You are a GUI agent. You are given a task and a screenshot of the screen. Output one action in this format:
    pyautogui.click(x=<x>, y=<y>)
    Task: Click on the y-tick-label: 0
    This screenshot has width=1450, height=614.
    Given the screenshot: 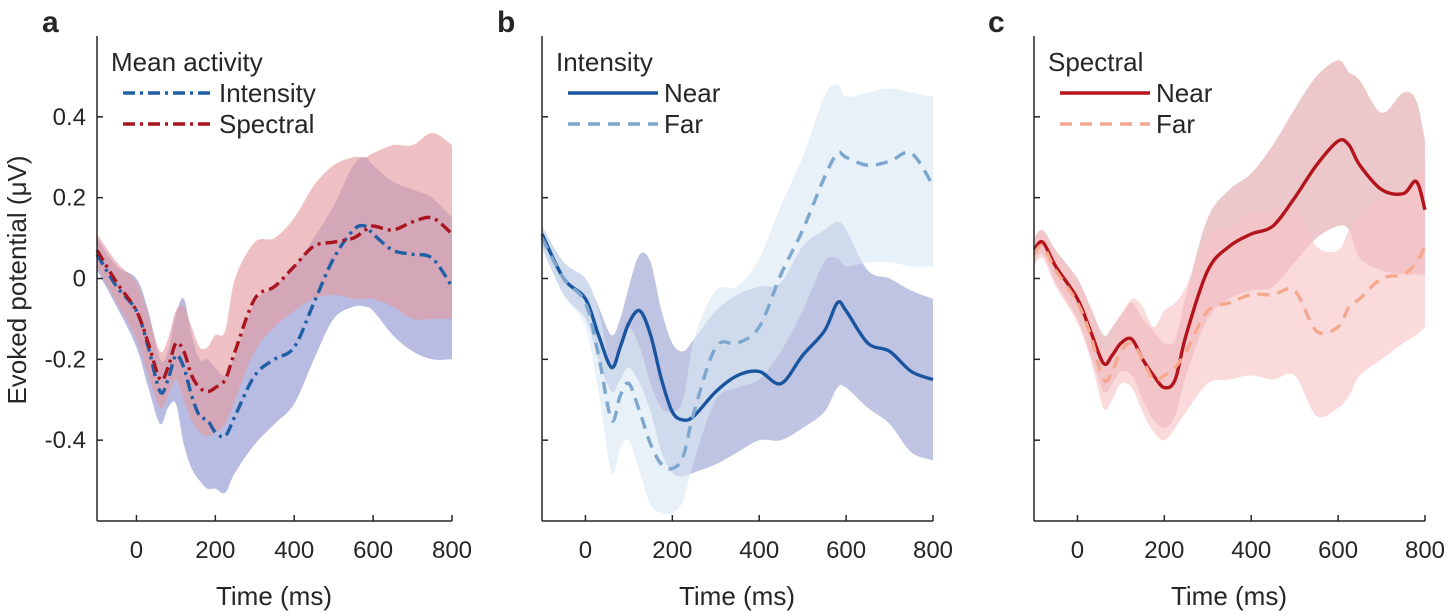 What is the action you would take?
    pyautogui.click(x=79, y=279)
    